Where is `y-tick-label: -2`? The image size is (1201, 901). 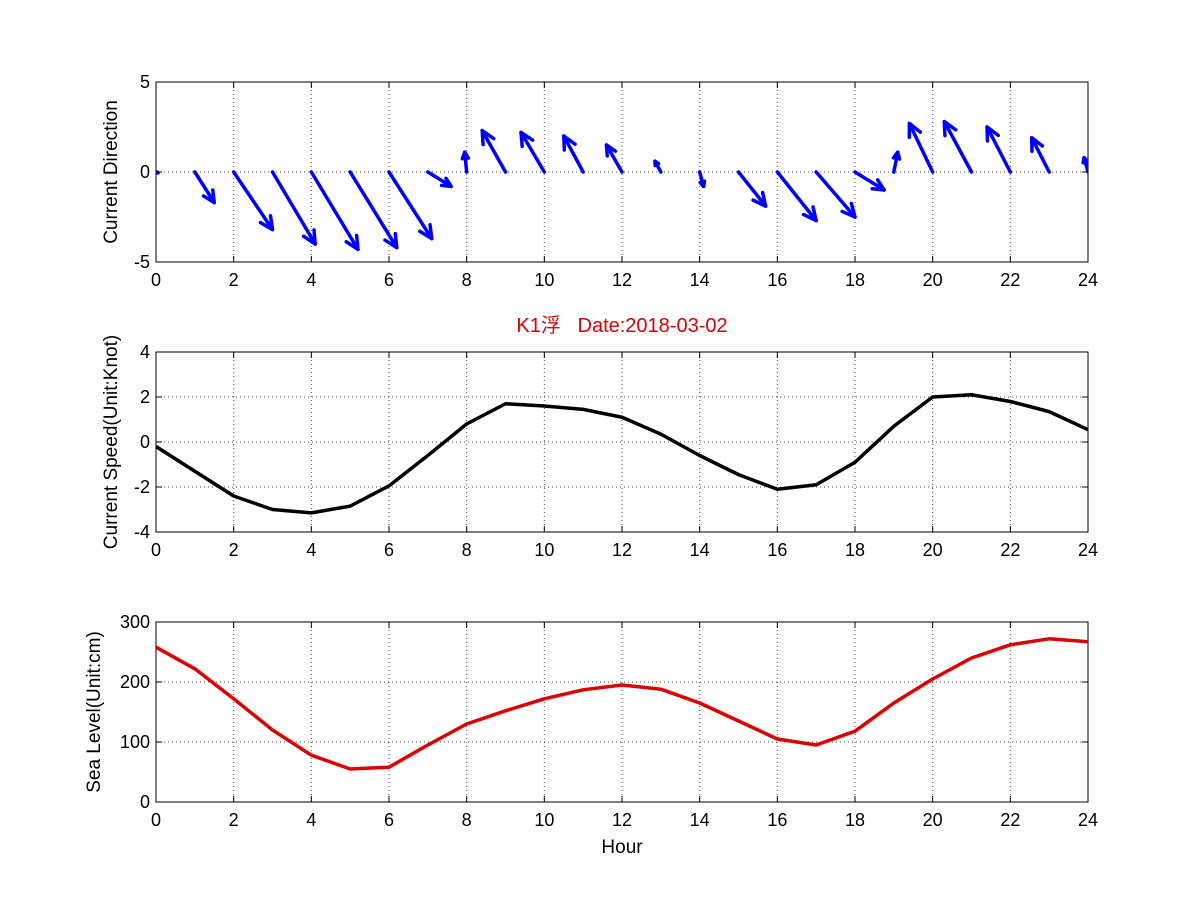 y-tick-label: -2 is located at coordinates (142, 487).